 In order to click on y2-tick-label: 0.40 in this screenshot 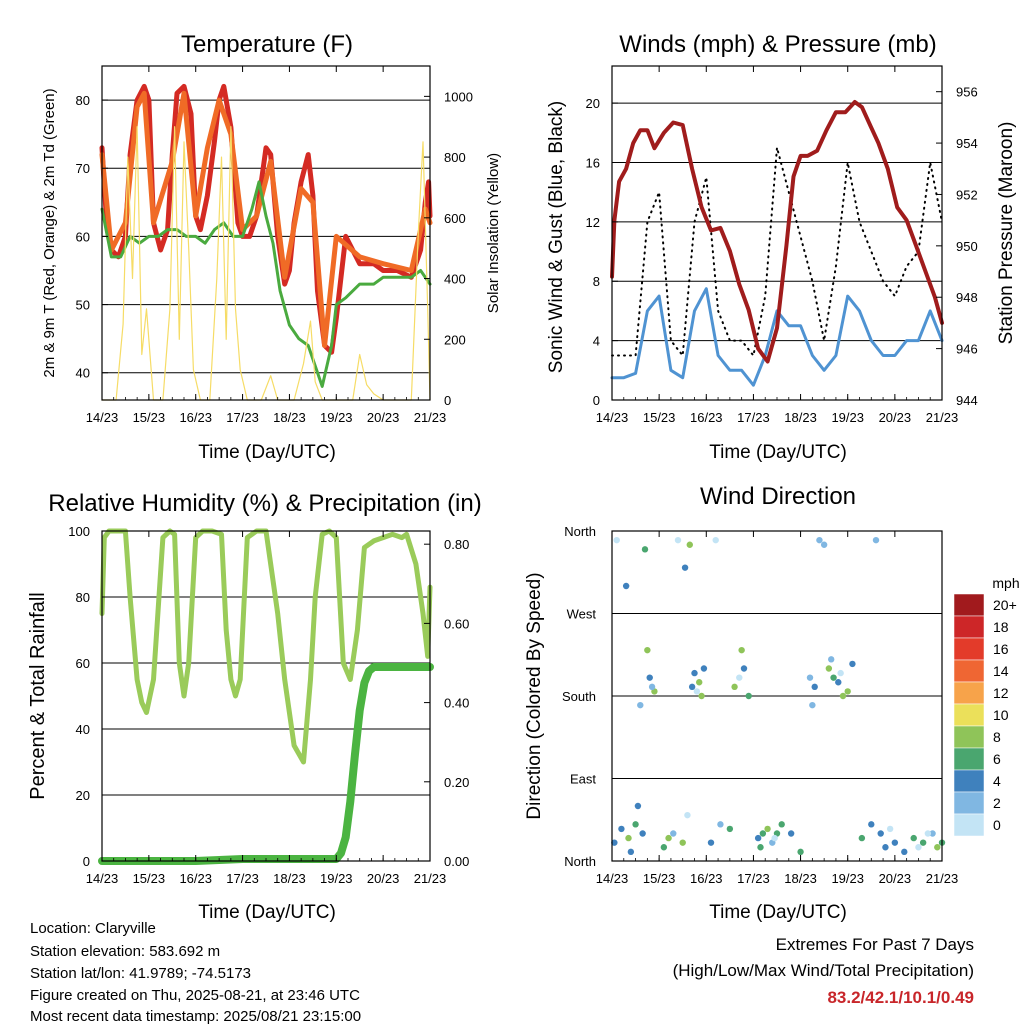, I will do `click(456, 703)`.